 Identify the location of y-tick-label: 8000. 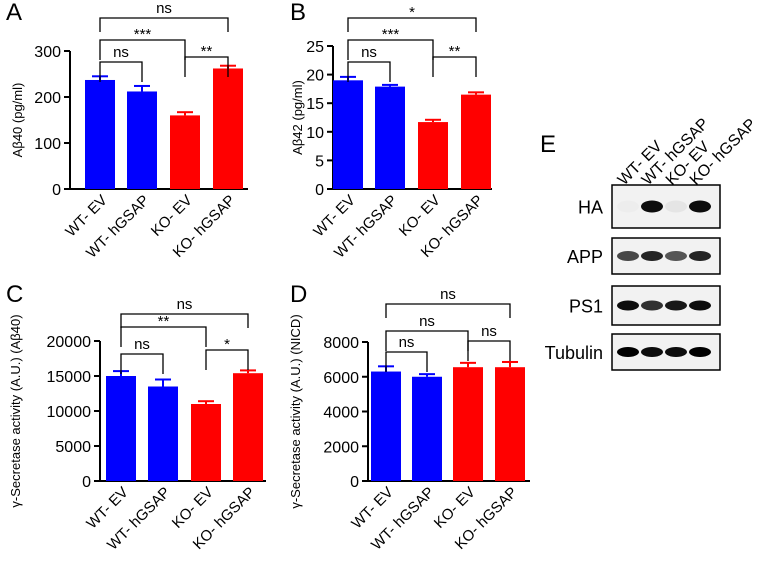
(341, 343).